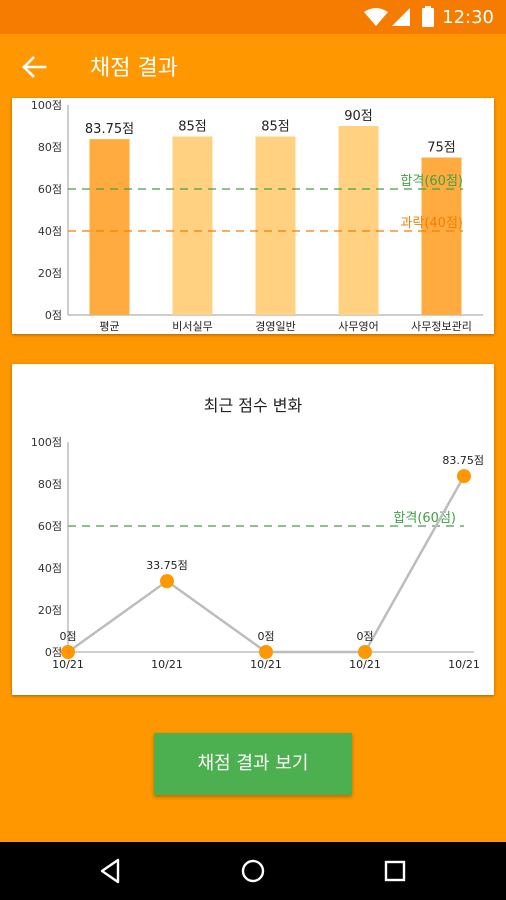 This screenshot has width=506, height=900. What do you see at coordinates (253, 66) in the screenshot?
I see `app-bar: 채점 결과` at bounding box center [253, 66].